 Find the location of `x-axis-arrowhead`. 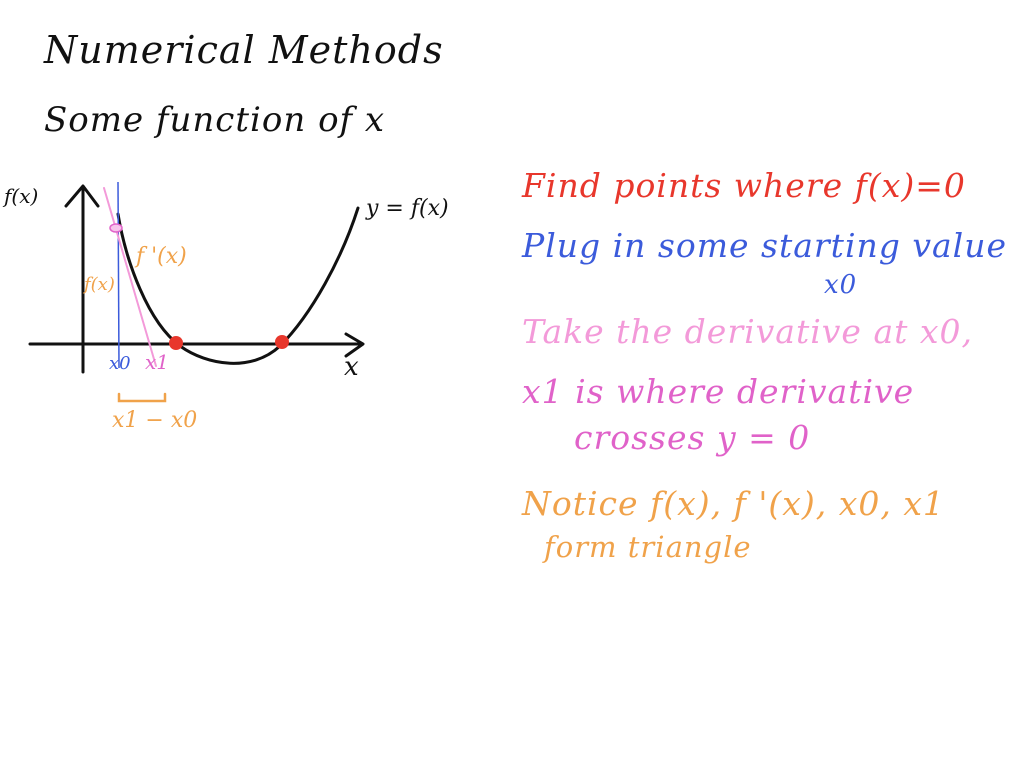

x-axis-arrowhead is located at coordinates (354, 345).